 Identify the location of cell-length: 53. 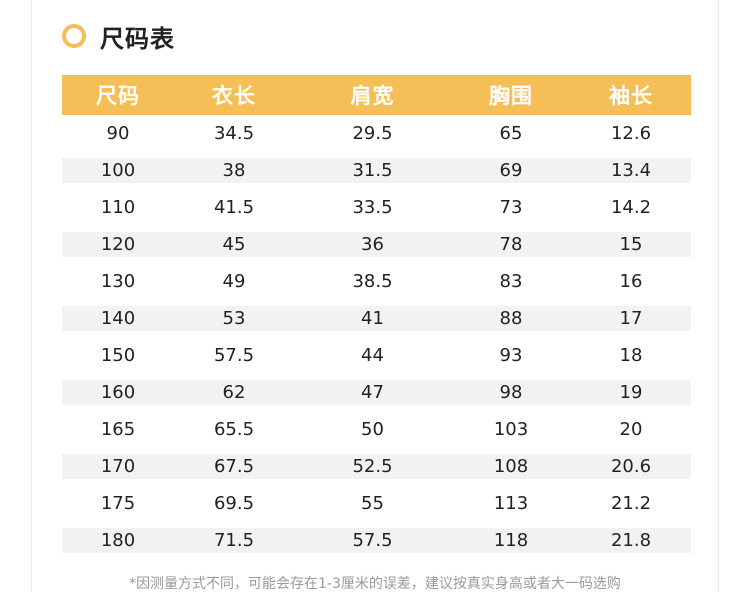
(234, 318).